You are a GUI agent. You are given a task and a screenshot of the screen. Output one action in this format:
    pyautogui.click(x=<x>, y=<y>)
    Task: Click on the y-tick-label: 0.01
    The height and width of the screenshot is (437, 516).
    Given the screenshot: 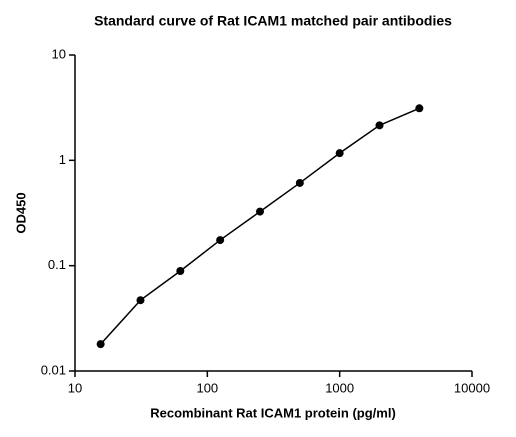 What is the action you would take?
    pyautogui.click(x=53, y=369)
    